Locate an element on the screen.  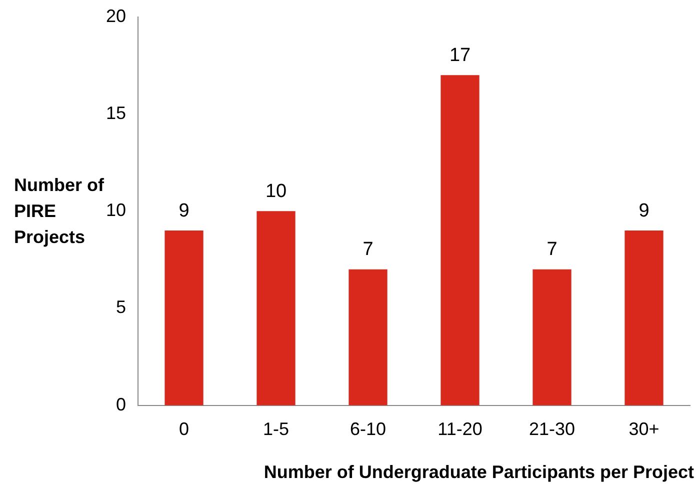
x-axis-title: Number of Undergraduate Participants per Project is located at coordinates (479, 472).